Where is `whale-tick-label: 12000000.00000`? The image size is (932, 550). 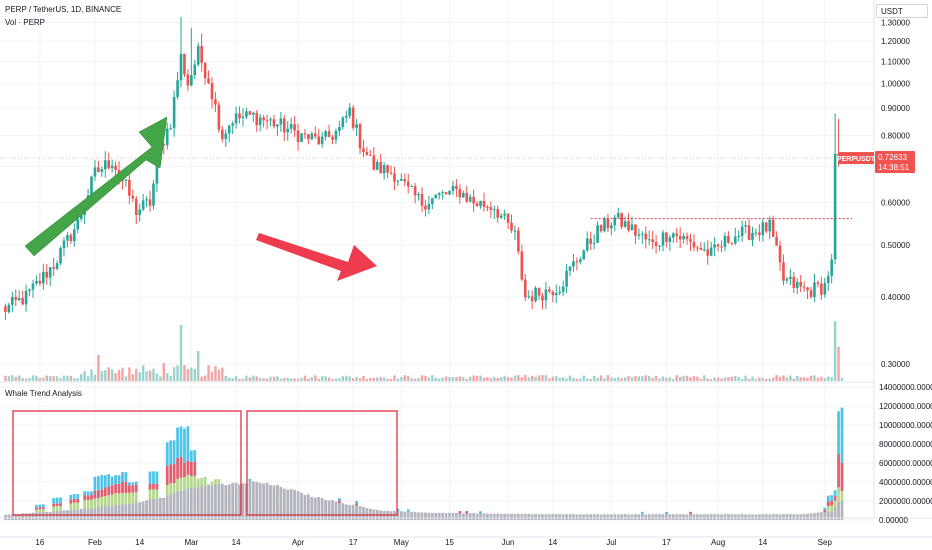 whale-tick-label: 12000000.00000 is located at coordinates (905, 406).